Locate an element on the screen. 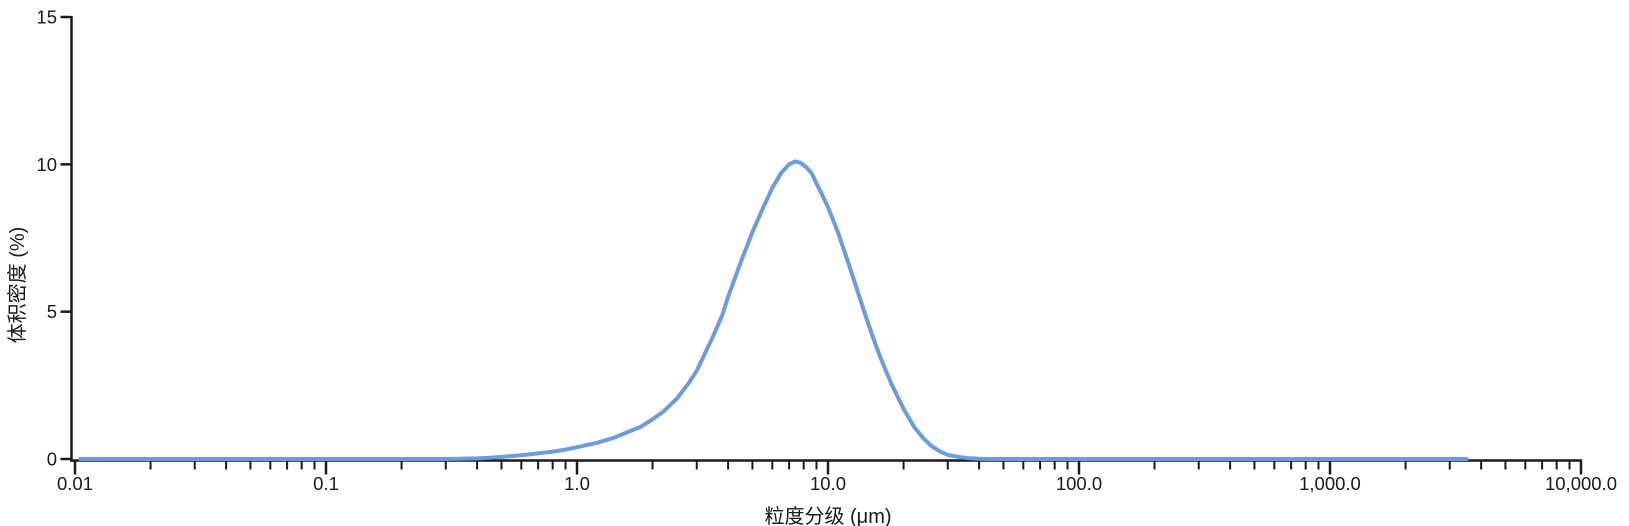 This screenshot has width=1629, height=526. x-axis-title: 粒度分级 (μm) is located at coordinates (827, 515).